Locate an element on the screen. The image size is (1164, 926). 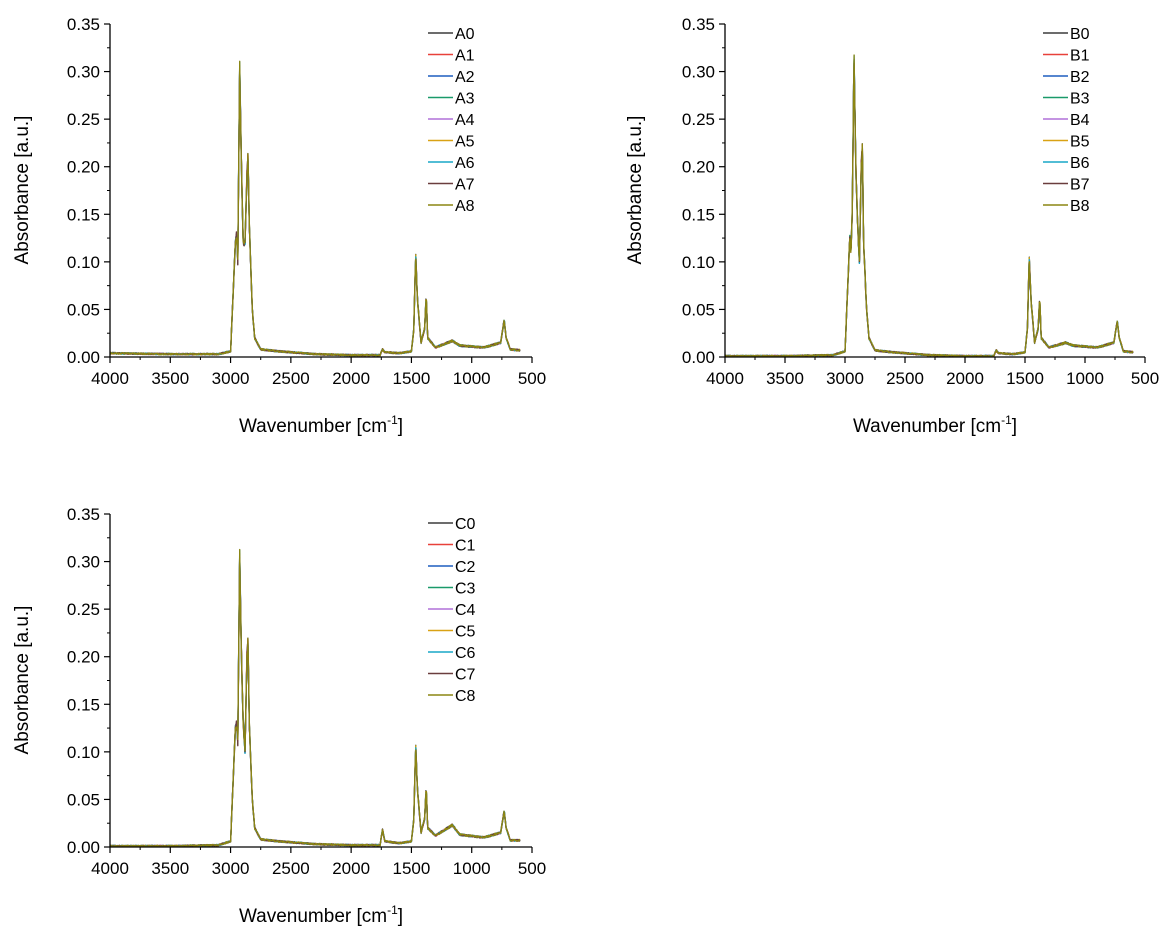
legend-label: A8 is located at coordinates (465, 206).